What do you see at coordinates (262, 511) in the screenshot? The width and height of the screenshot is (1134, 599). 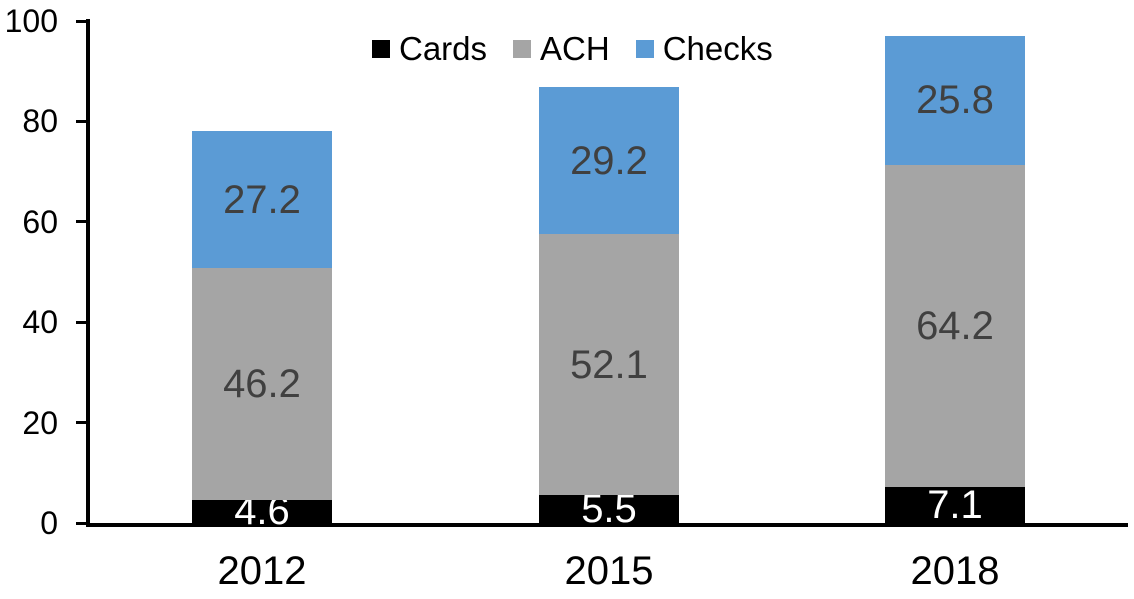 I see `bar-segment-cards-2012: 4.6` at bounding box center [262, 511].